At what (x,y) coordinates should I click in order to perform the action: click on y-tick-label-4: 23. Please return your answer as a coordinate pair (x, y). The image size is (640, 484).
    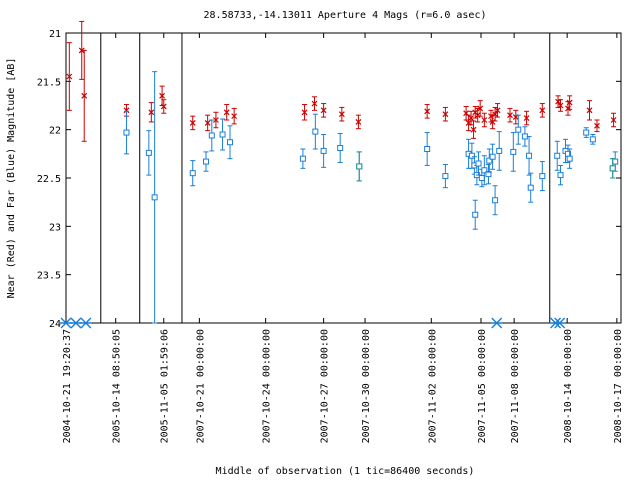
    Looking at the image, I should click on (55, 227).